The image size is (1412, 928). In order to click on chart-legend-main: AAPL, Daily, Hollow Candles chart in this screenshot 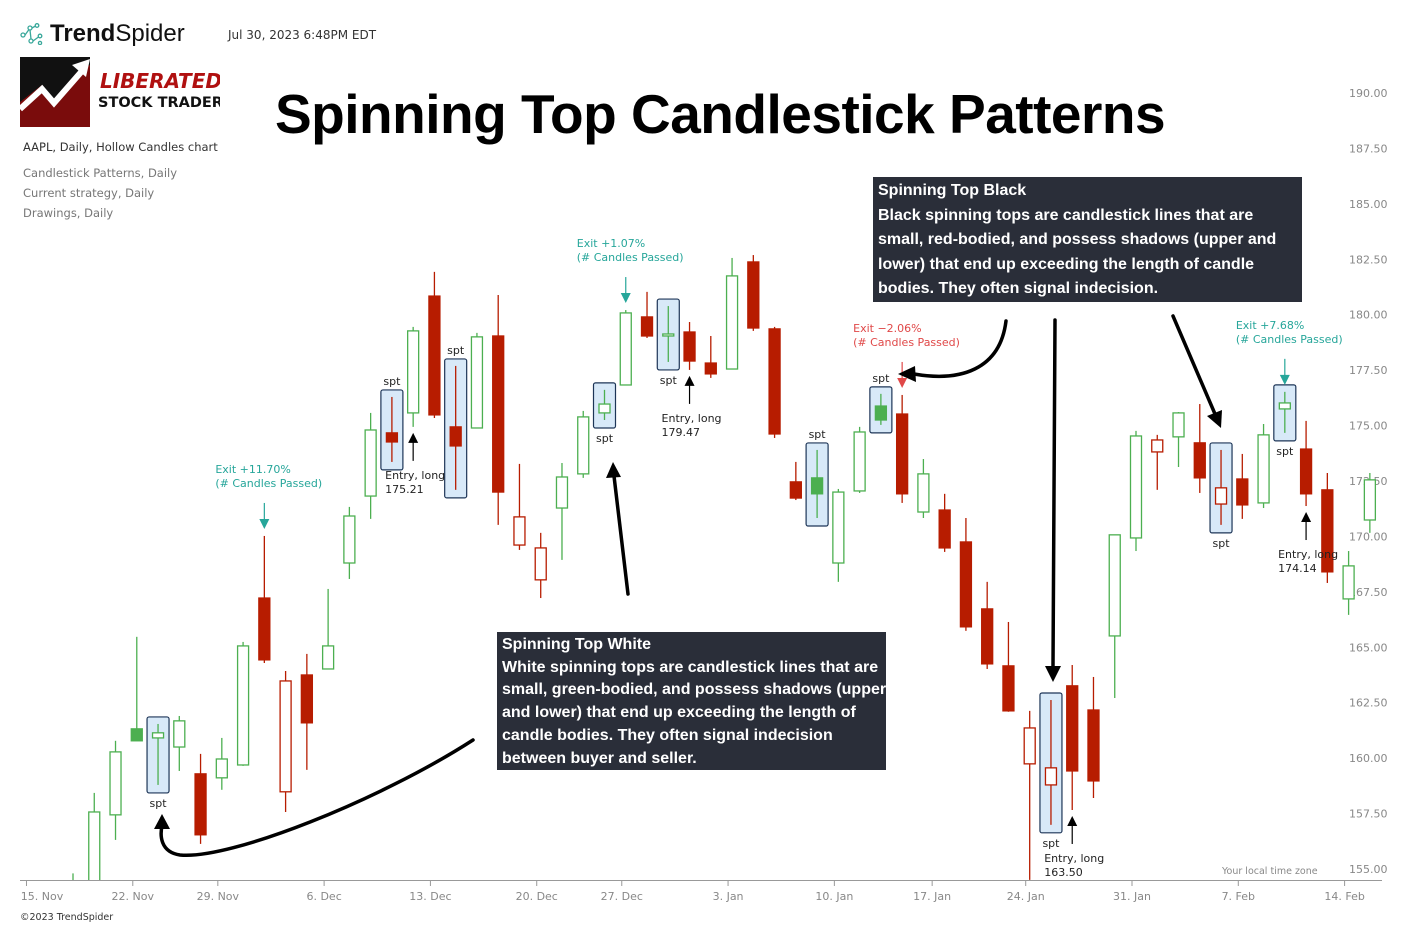, I will do `click(120, 147)`.